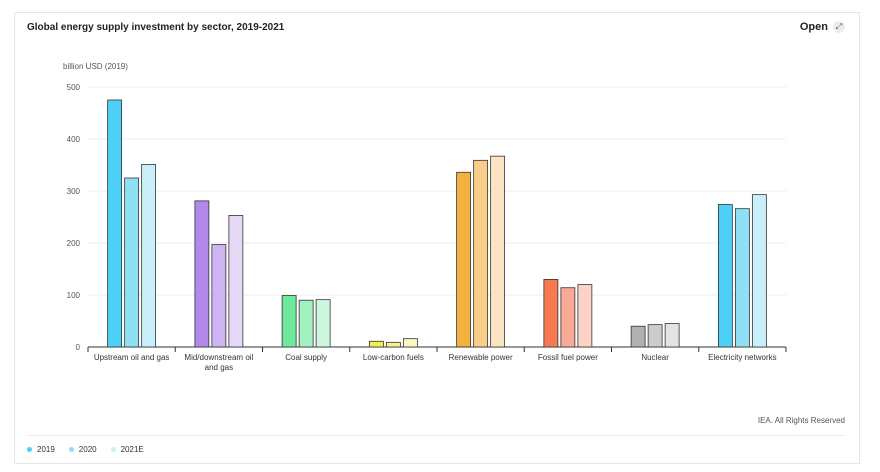  Describe the element at coordinates (132, 357) in the screenshot. I see `x-tick-label-0: Upstream oil and gas` at that location.